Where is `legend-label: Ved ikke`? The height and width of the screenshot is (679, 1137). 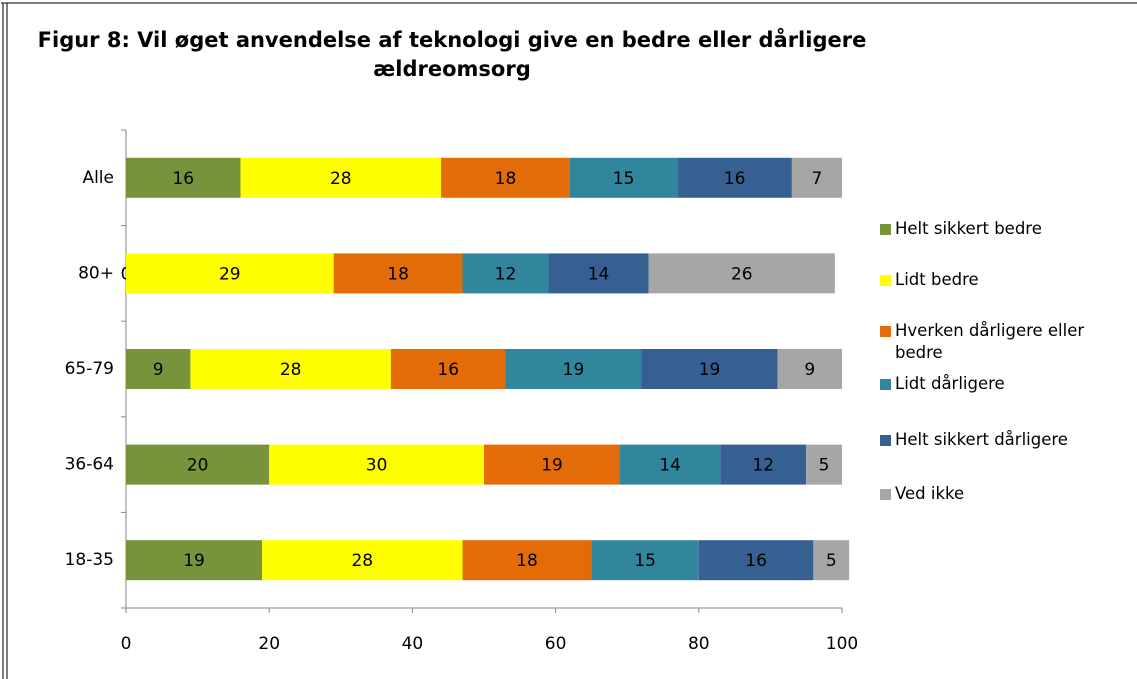 legend-label: Ved ikke is located at coordinates (930, 493).